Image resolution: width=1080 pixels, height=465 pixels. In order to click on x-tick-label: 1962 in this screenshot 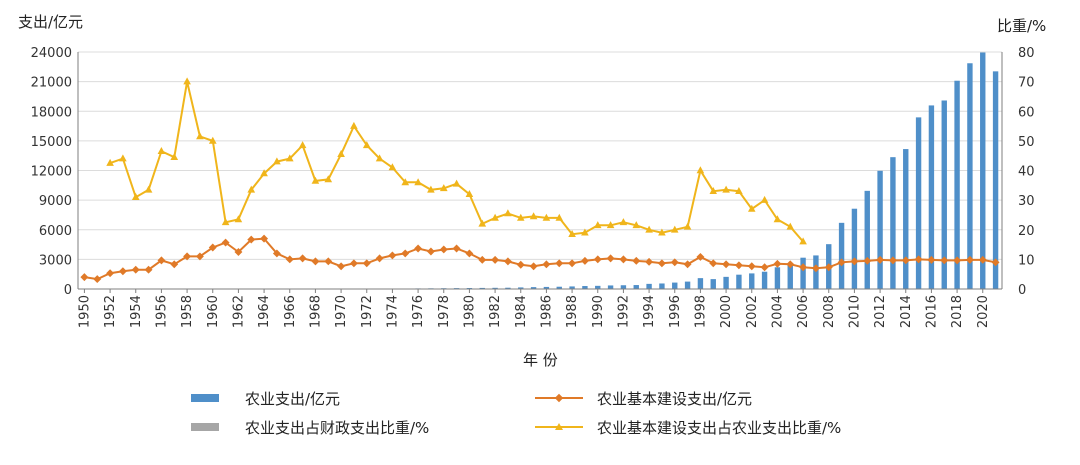, I will do `click(238, 311)`.